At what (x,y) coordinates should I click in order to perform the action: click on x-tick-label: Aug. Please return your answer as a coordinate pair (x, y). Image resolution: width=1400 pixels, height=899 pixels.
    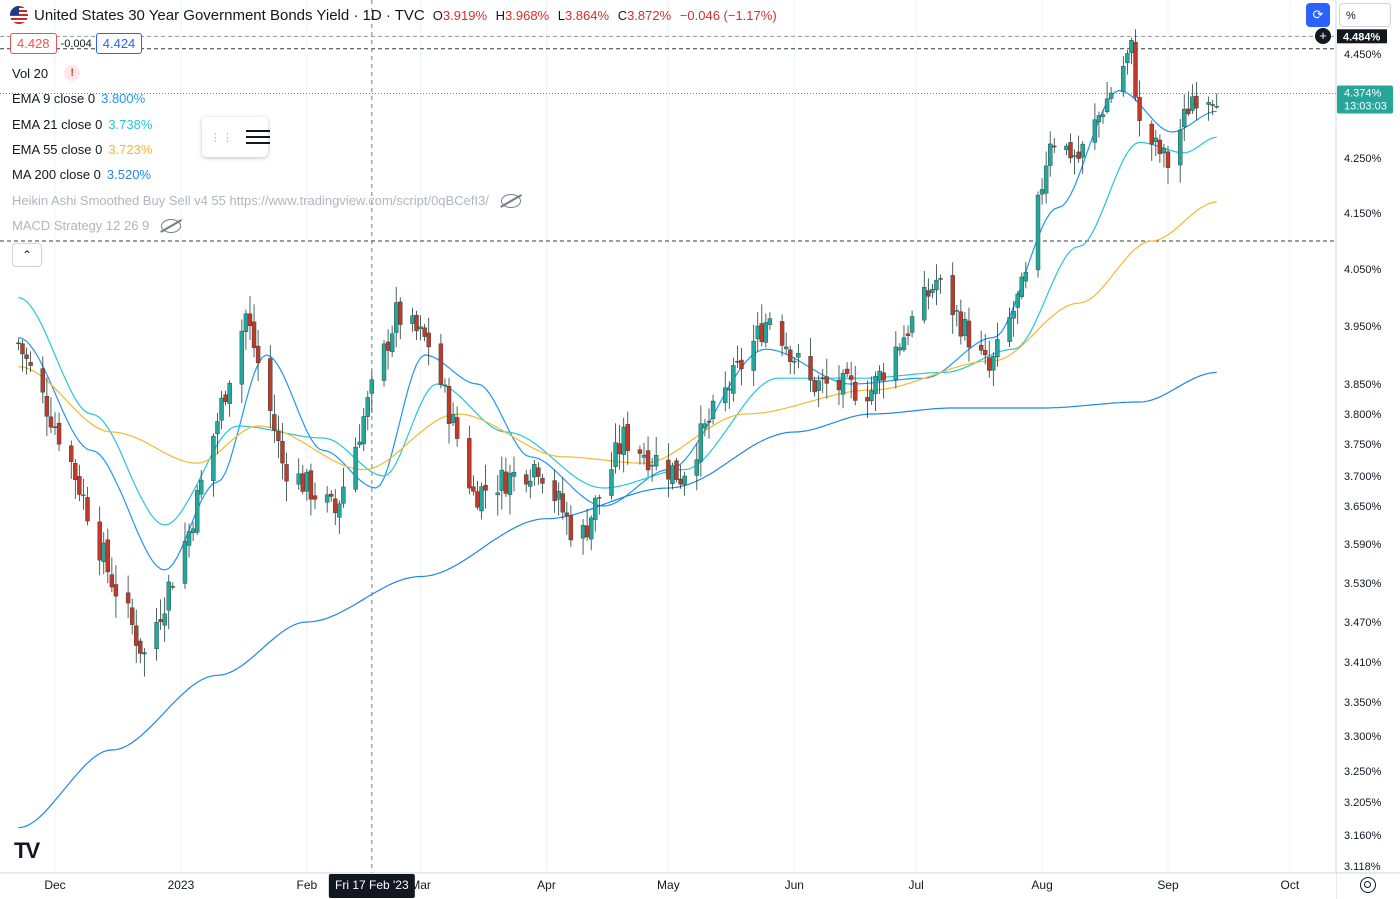
    Looking at the image, I should click on (1041, 885).